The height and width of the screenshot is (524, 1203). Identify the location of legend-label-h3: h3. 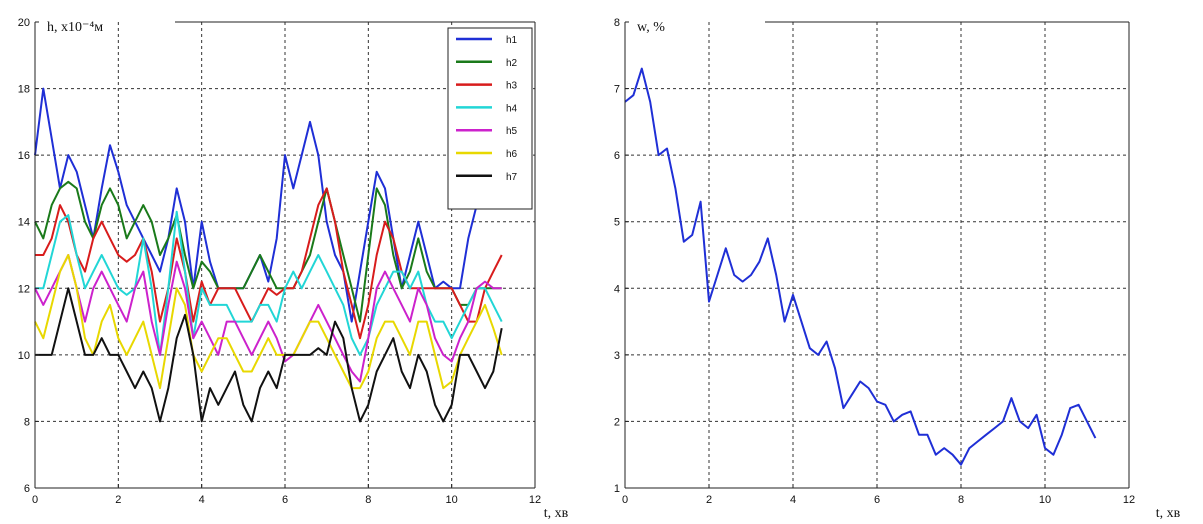
(512, 86).